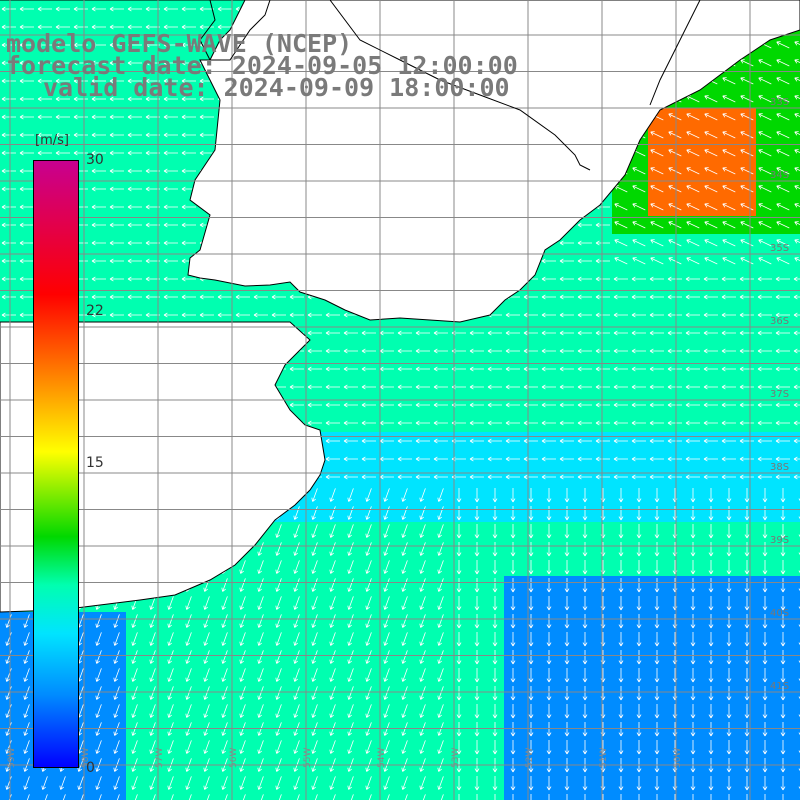 The image size is (800, 800). Describe the element at coordinates (234, 758) in the screenshot. I see `longitude-label: 56W` at that location.